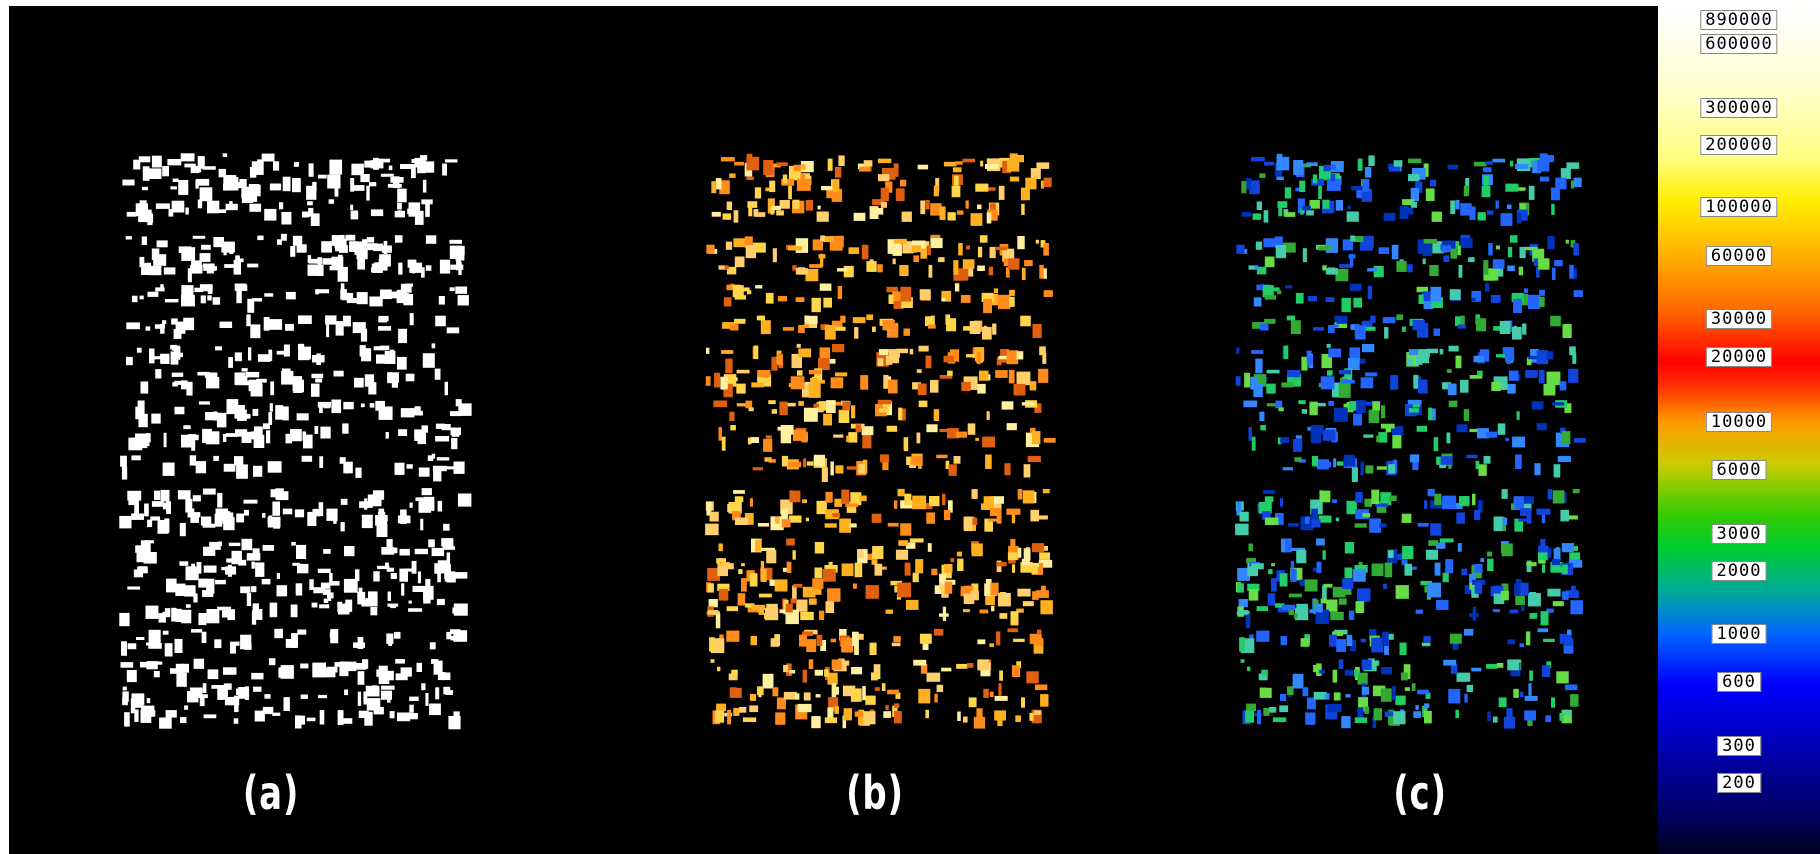  I want to click on panel-a-label: (a), so click(271, 793).